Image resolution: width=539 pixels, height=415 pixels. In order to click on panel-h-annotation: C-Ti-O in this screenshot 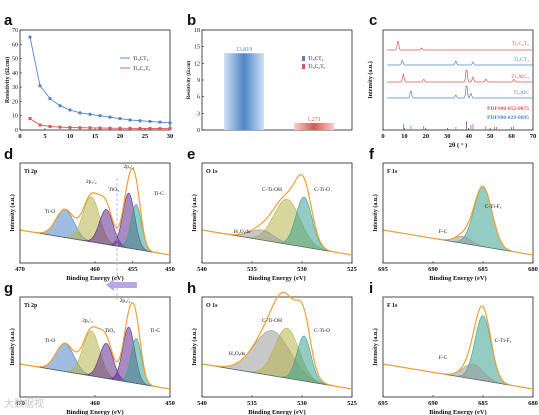, I will do `click(322, 331)`.